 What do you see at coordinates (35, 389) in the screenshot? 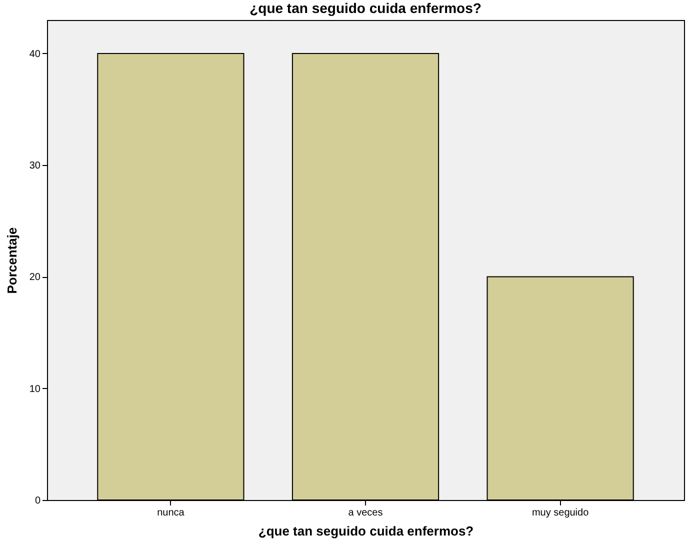
I see `y-tick-label: 10` at bounding box center [35, 389].